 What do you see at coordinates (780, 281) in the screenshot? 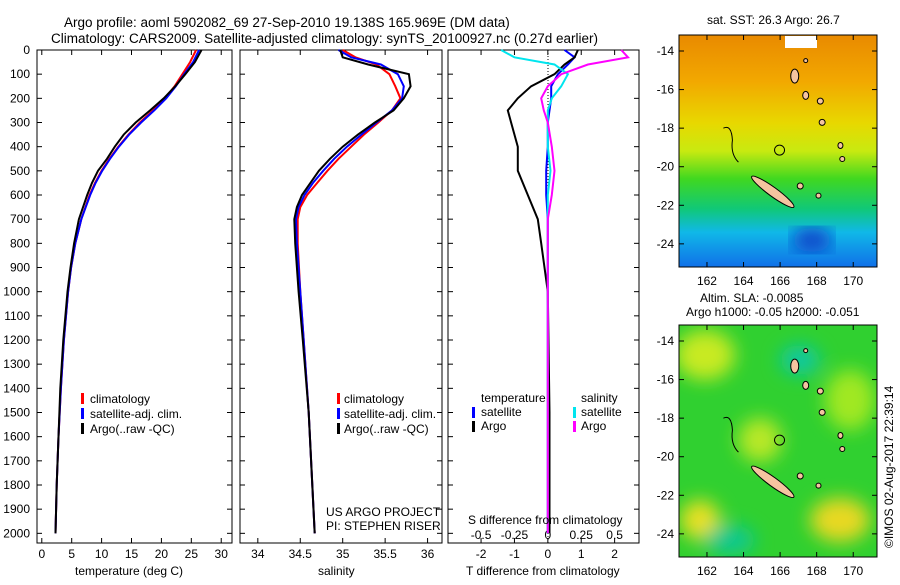
I see `map-lon-label: 166` at bounding box center [780, 281].